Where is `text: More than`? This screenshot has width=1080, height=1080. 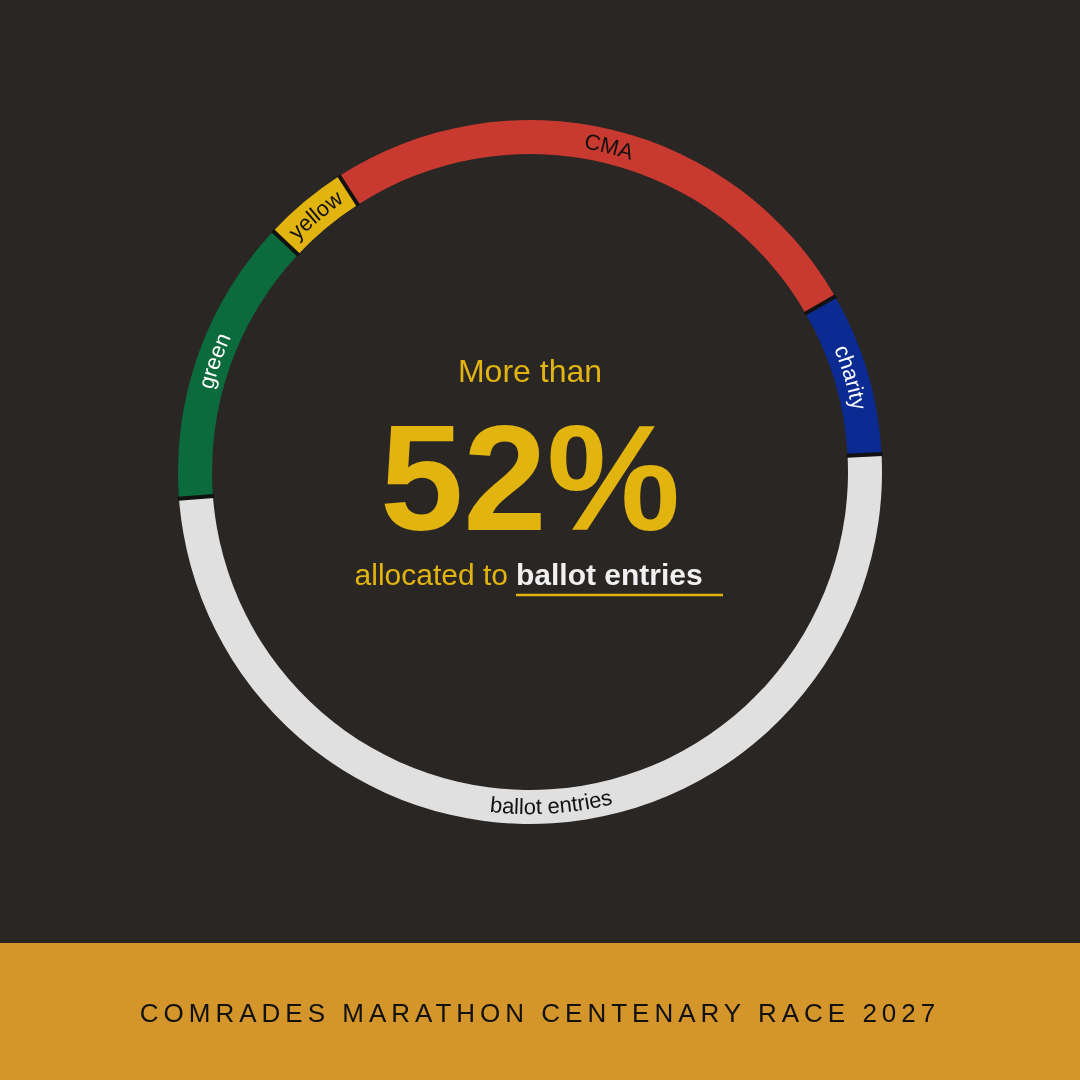 text: More than is located at coordinates (530, 371).